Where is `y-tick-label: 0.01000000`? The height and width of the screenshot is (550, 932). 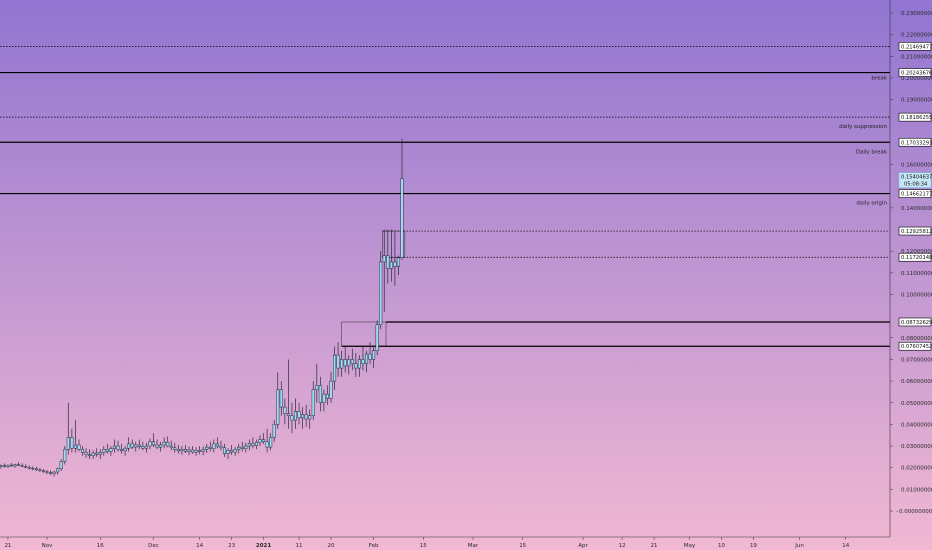
y-tick-label: 0.01000000 is located at coordinates (916, 490).